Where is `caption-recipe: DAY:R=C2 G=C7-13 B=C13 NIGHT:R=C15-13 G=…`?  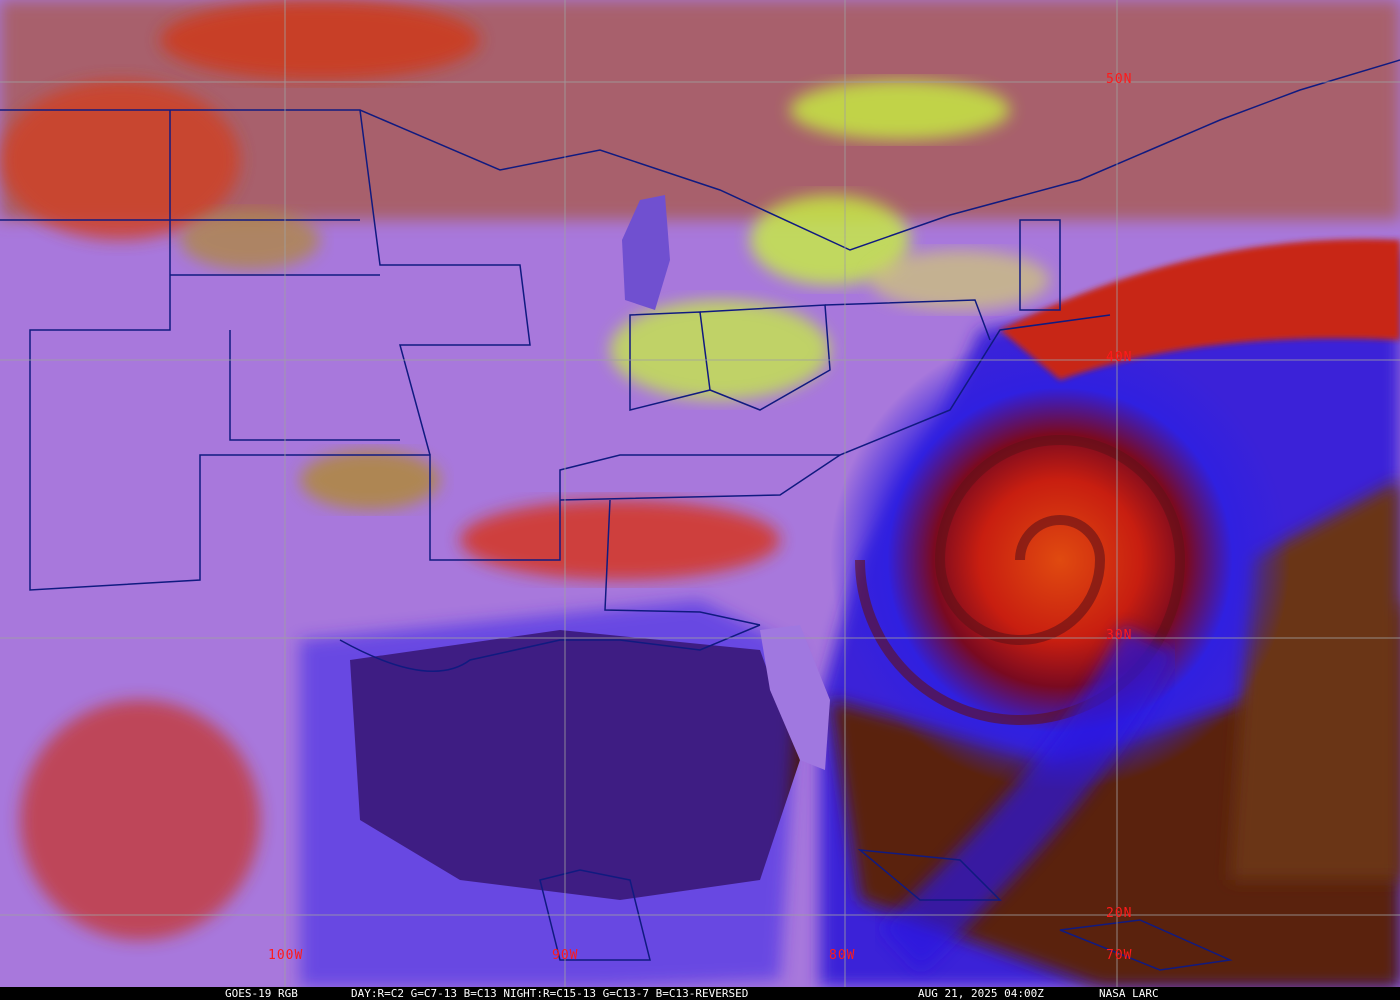 caption-recipe: DAY:R=C2 G=C7-13 B=C13 NIGHT:R=C15-13 G=… is located at coordinates (550, 993).